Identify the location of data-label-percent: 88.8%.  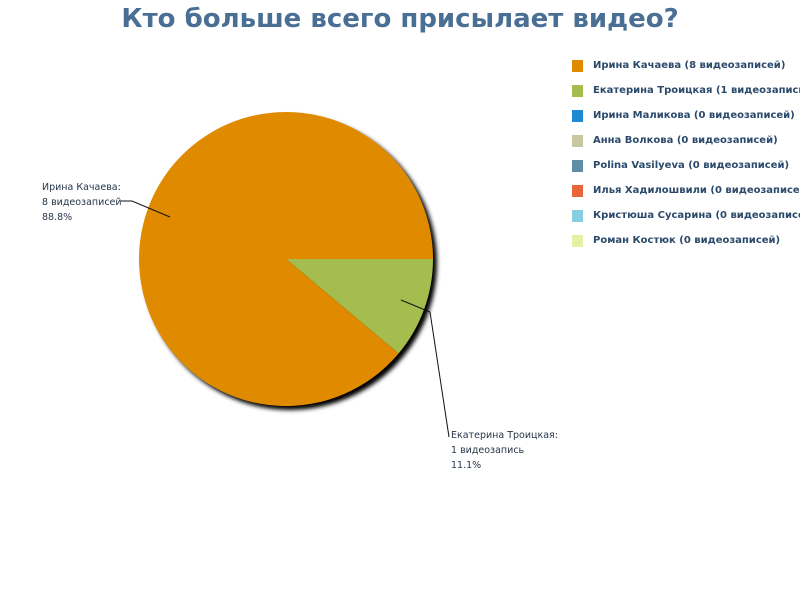
(57, 217).